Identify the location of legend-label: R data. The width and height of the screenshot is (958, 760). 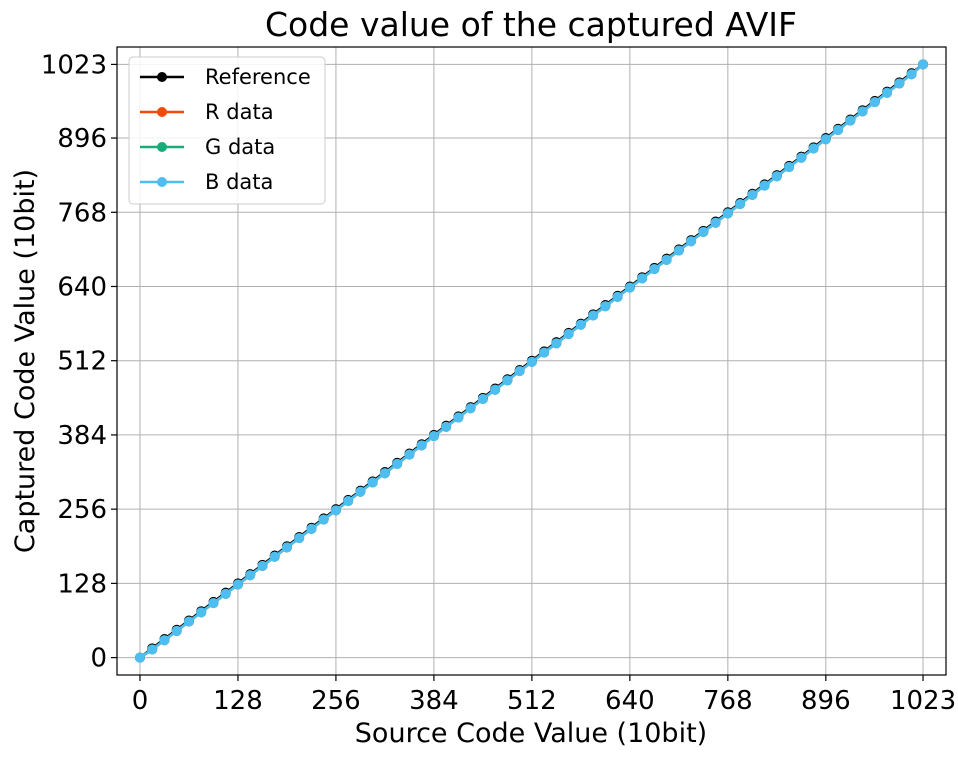
(239, 112).